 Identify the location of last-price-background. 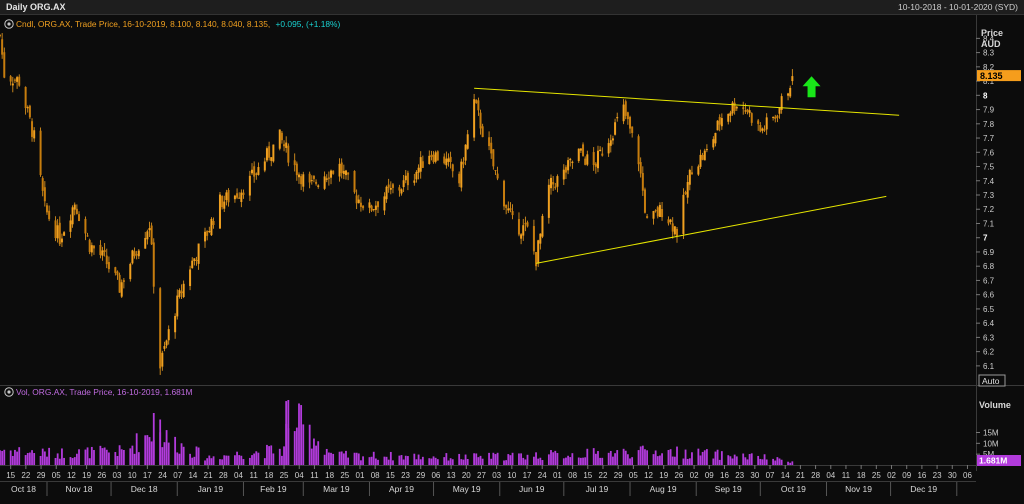
(999, 76).